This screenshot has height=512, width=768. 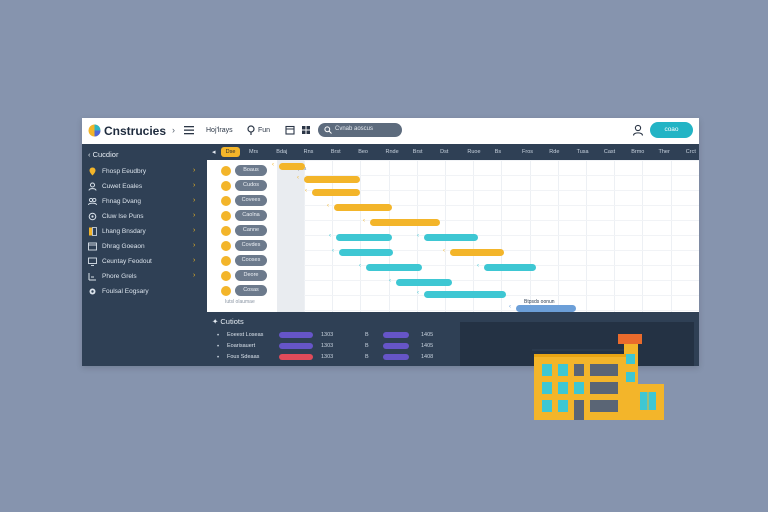 What do you see at coordinates (337, 346) in the screenshot?
I see `list-item: • Eoarisauert 1303 B 1405` at bounding box center [337, 346].